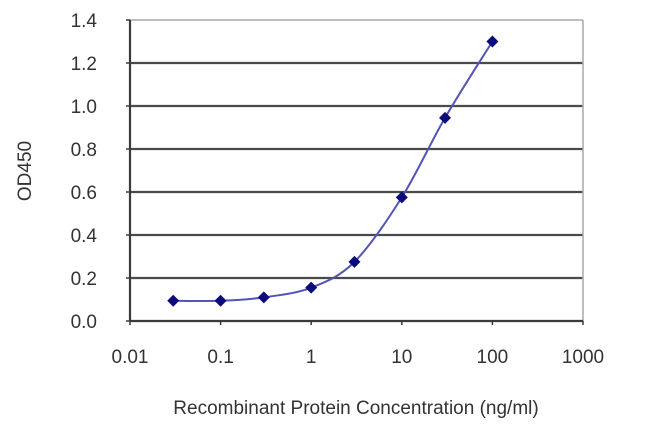  Describe the element at coordinates (100, 172) in the screenshot. I see `y-axis-ticks: 0.0 0.2 0.4 0.6 0.8 1.0 1.2 1.4` at that location.